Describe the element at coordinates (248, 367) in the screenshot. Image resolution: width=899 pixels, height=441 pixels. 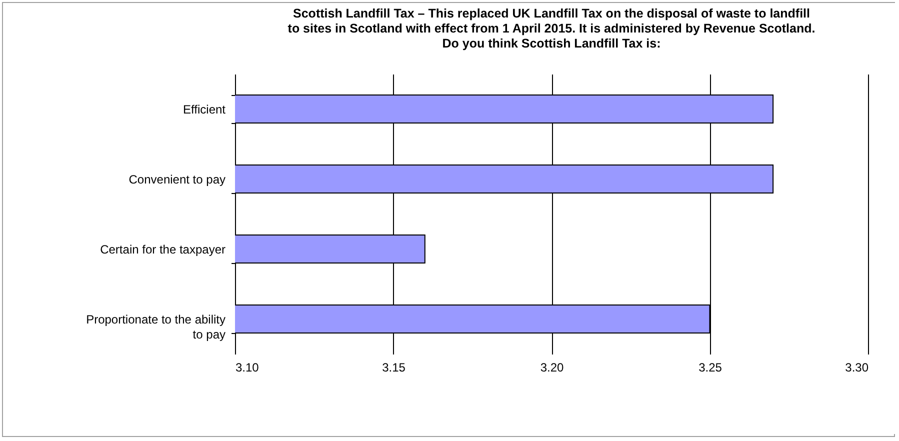
I see `x-tick-label: 3.10` at that location.